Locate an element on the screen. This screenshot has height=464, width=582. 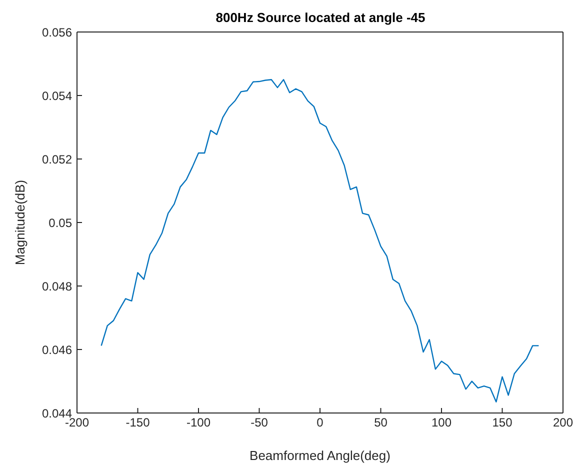
y-tick-label: 0.054 is located at coordinates (57, 95).